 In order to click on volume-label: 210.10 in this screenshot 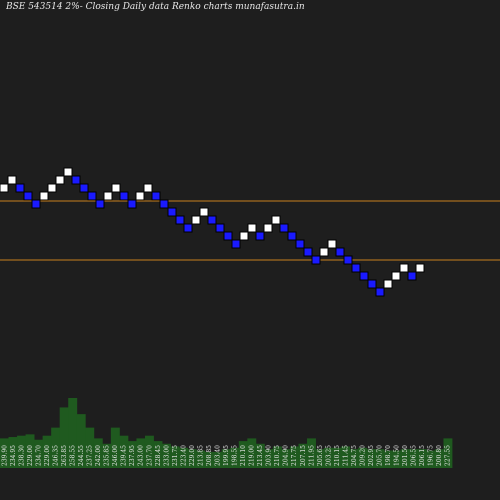, I will do `click(243, 455)`.